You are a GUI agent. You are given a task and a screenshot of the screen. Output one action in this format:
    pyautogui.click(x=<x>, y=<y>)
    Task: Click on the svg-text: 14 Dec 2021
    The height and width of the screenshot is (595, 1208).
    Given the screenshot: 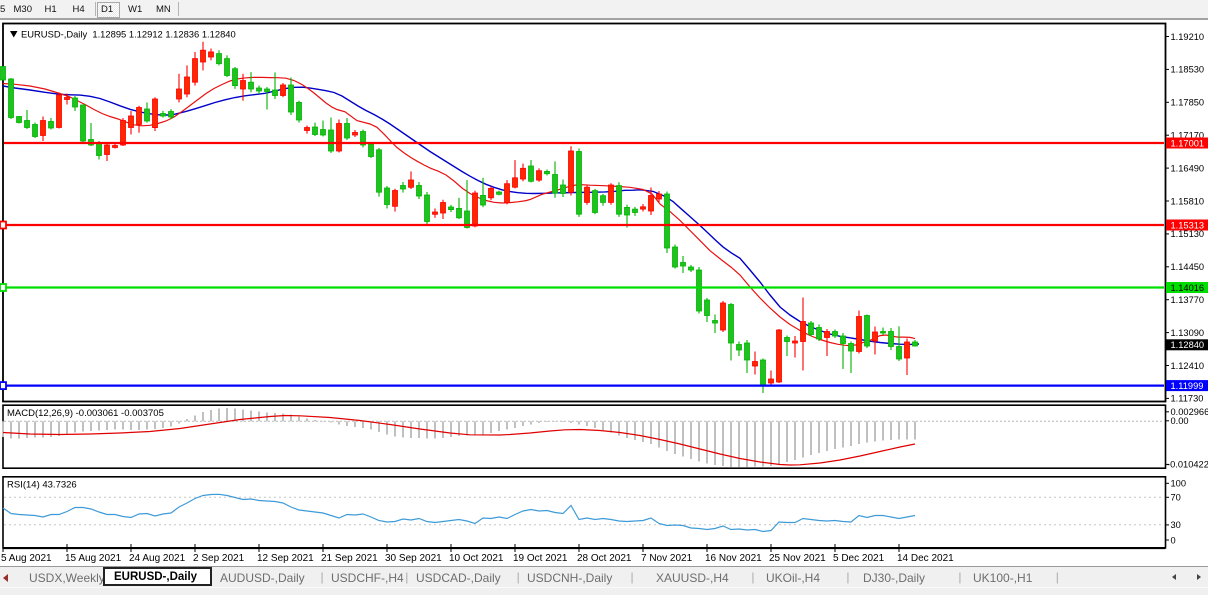 What is the action you would take?
    pyautogui.click(x=925, y=558)
    